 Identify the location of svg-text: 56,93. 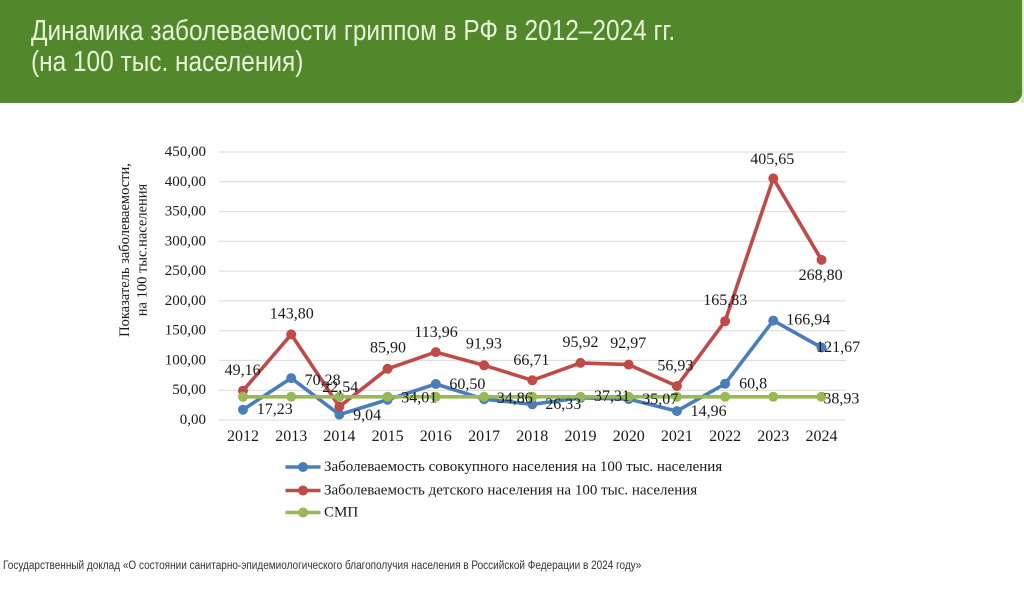
(675, 365).